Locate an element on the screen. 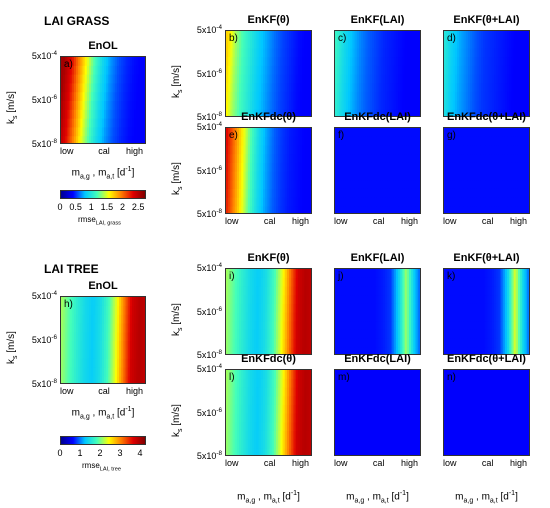 The height and width of the screenshot is (508, 550). y-tick-exp: -6 is located at coordinates (54, 97).